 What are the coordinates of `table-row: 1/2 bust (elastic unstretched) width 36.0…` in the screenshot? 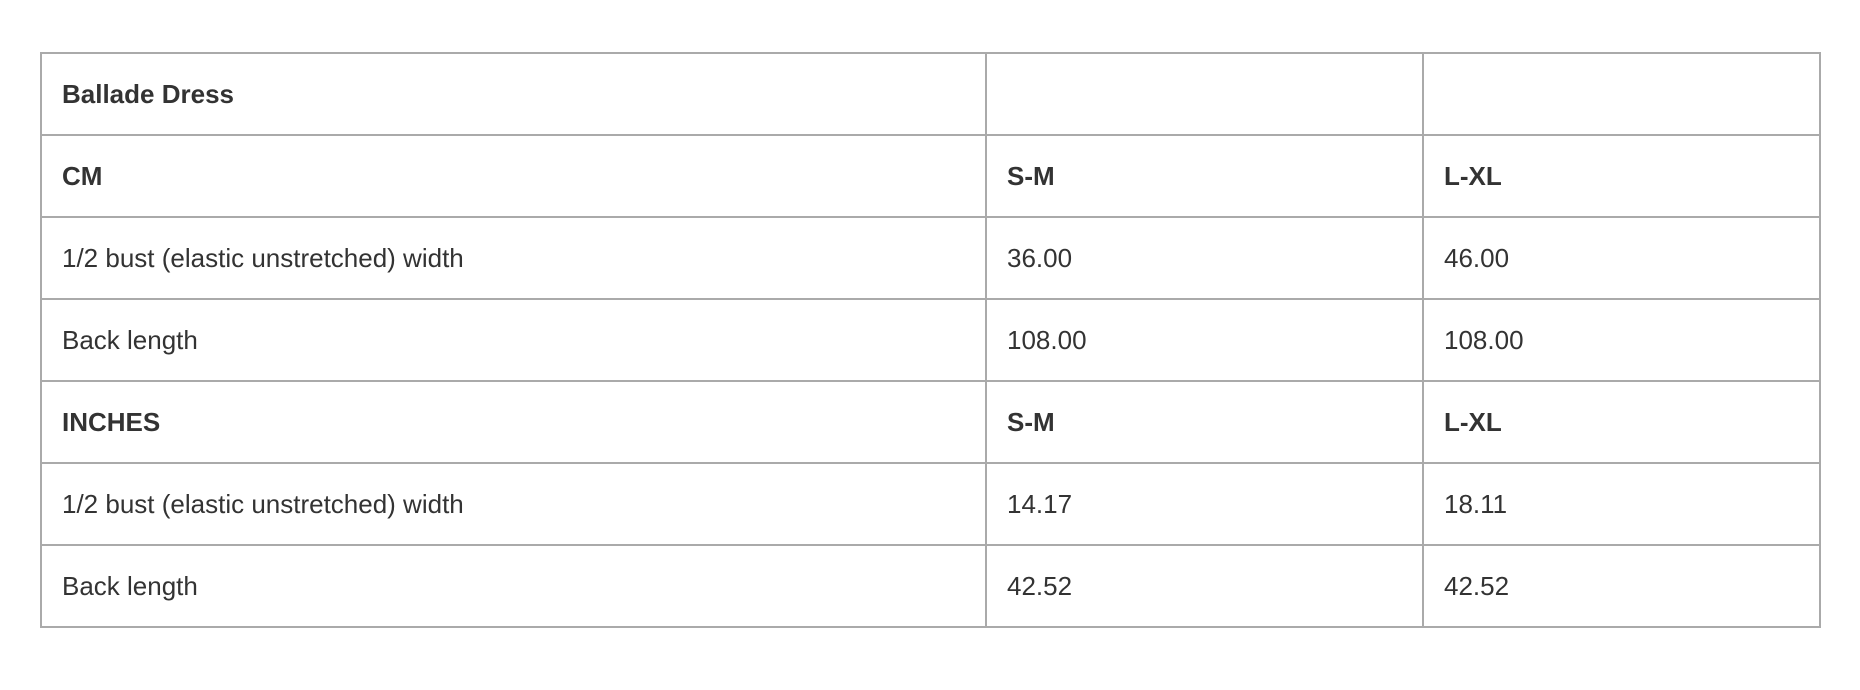 It's located at (930, 258).